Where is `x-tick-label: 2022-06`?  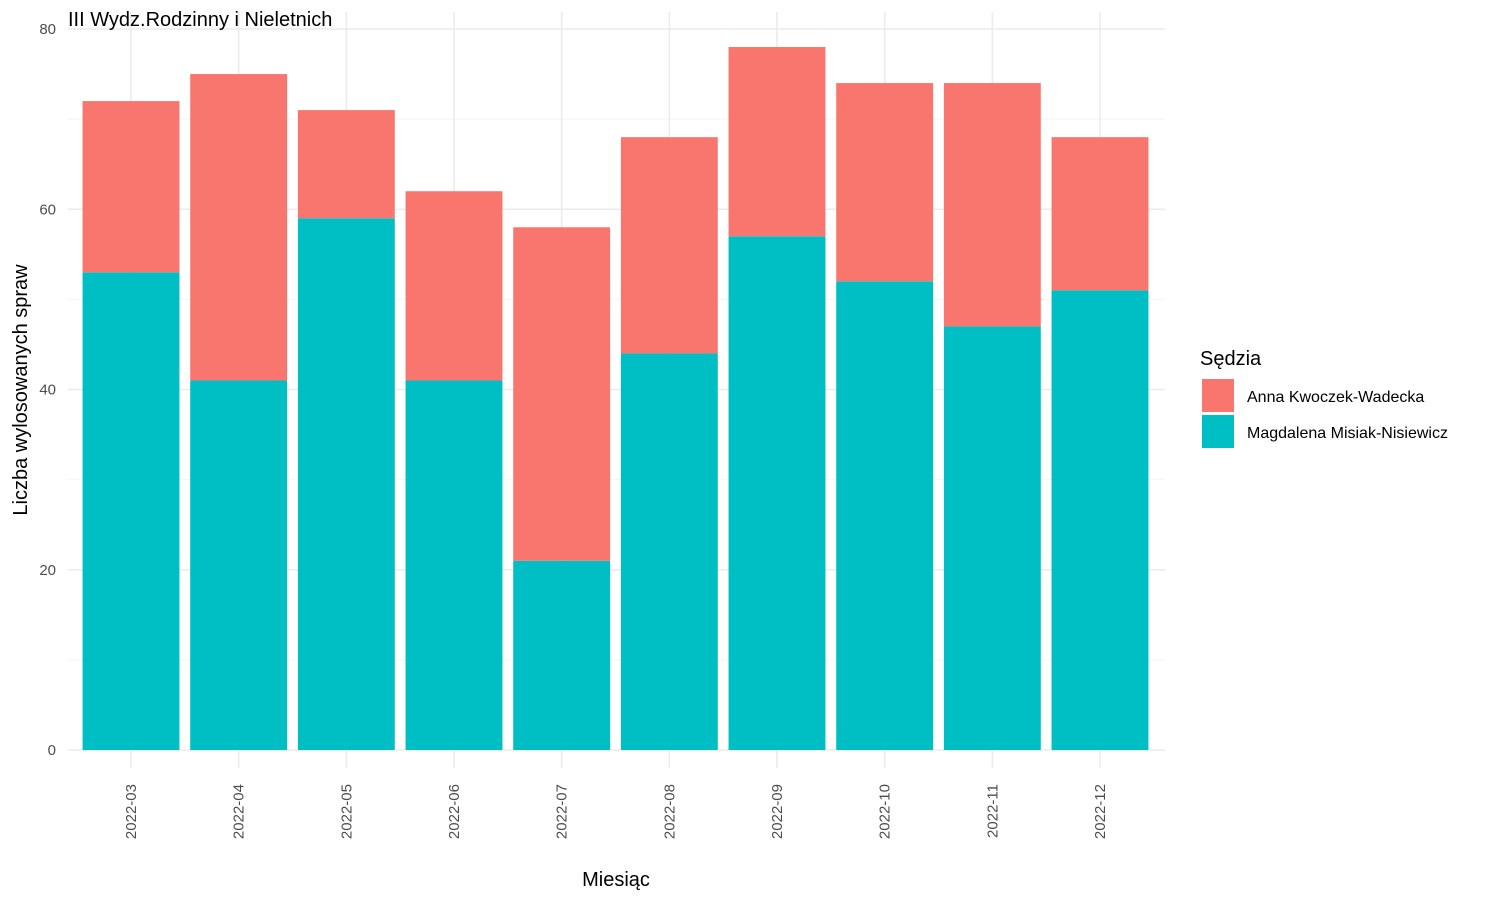 x-tick-label: 2022-06 is located at coordinates (454, 811).